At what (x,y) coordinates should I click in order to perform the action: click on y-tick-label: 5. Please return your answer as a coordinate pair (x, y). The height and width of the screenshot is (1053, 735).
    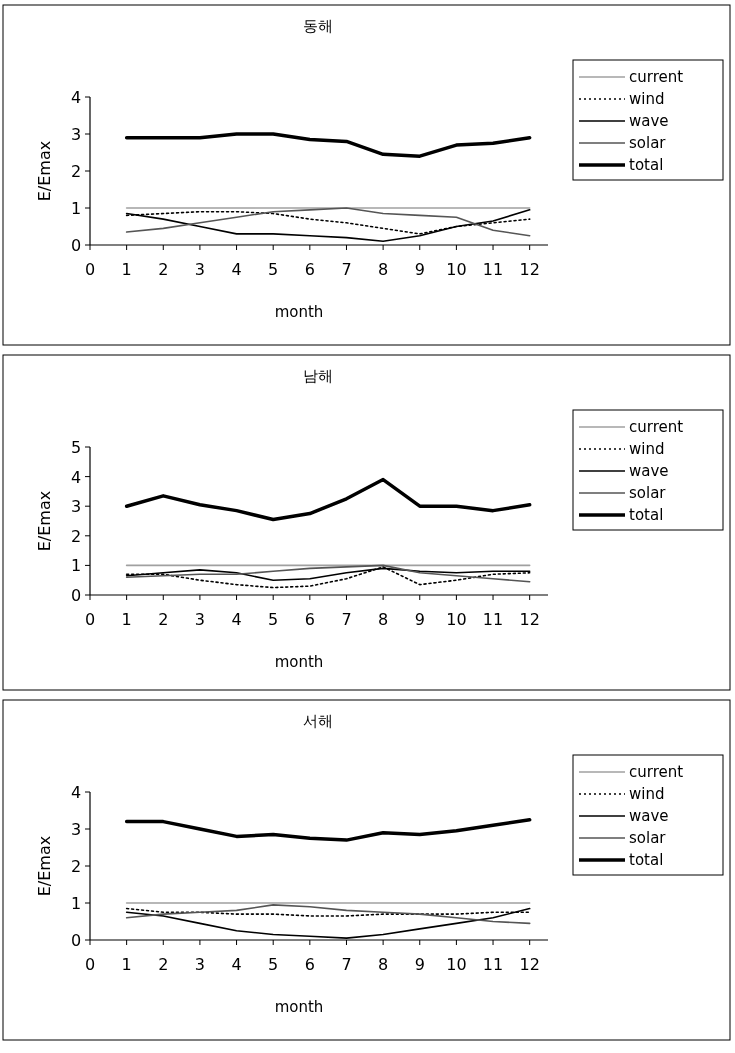
    Looking at the image, I should click on (76, 447).